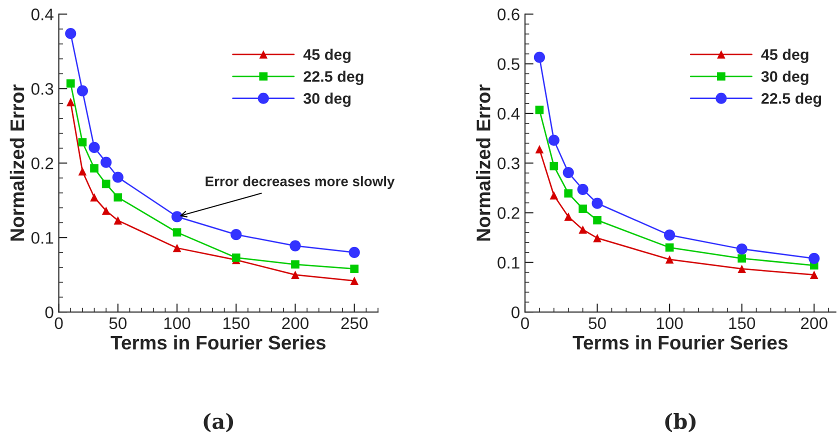 This screenshot has height=442, width=840. What do you see at coordinates (219, 422) in the screenshot?
I see `text: (a)` at bounding box center [219, 422].